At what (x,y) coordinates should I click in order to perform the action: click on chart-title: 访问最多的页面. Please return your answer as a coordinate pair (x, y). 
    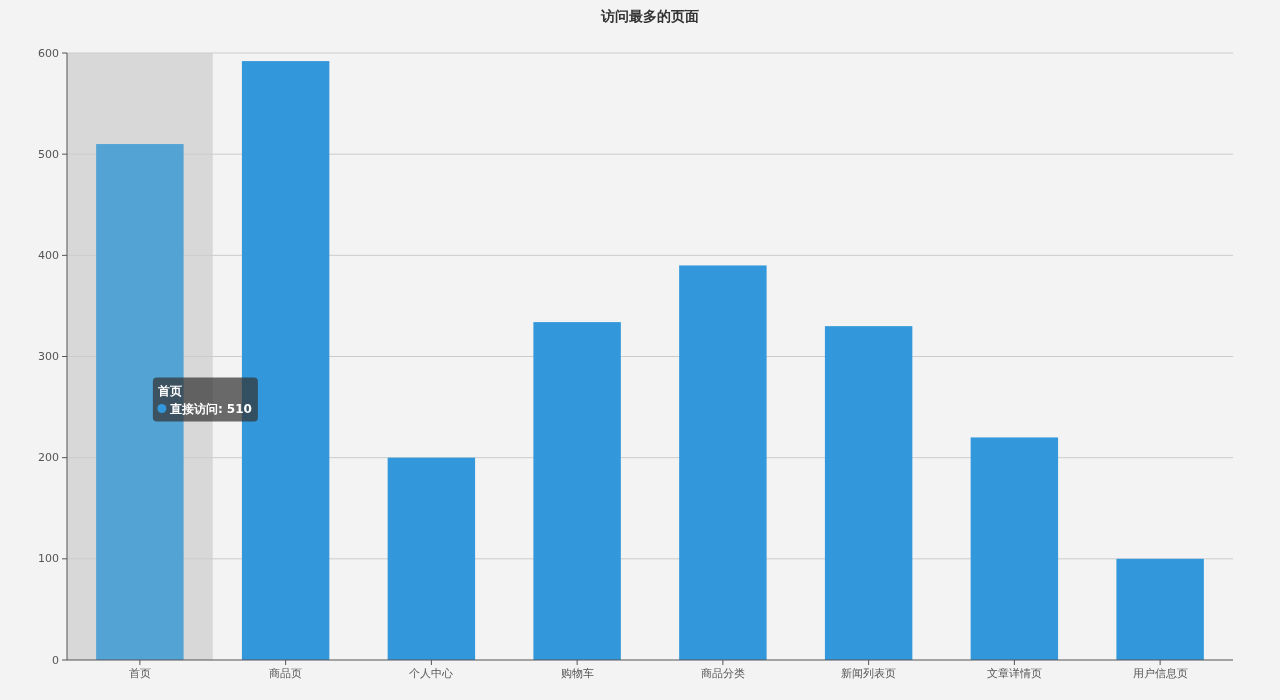
    Looking at the image, I should click on (649, 16).